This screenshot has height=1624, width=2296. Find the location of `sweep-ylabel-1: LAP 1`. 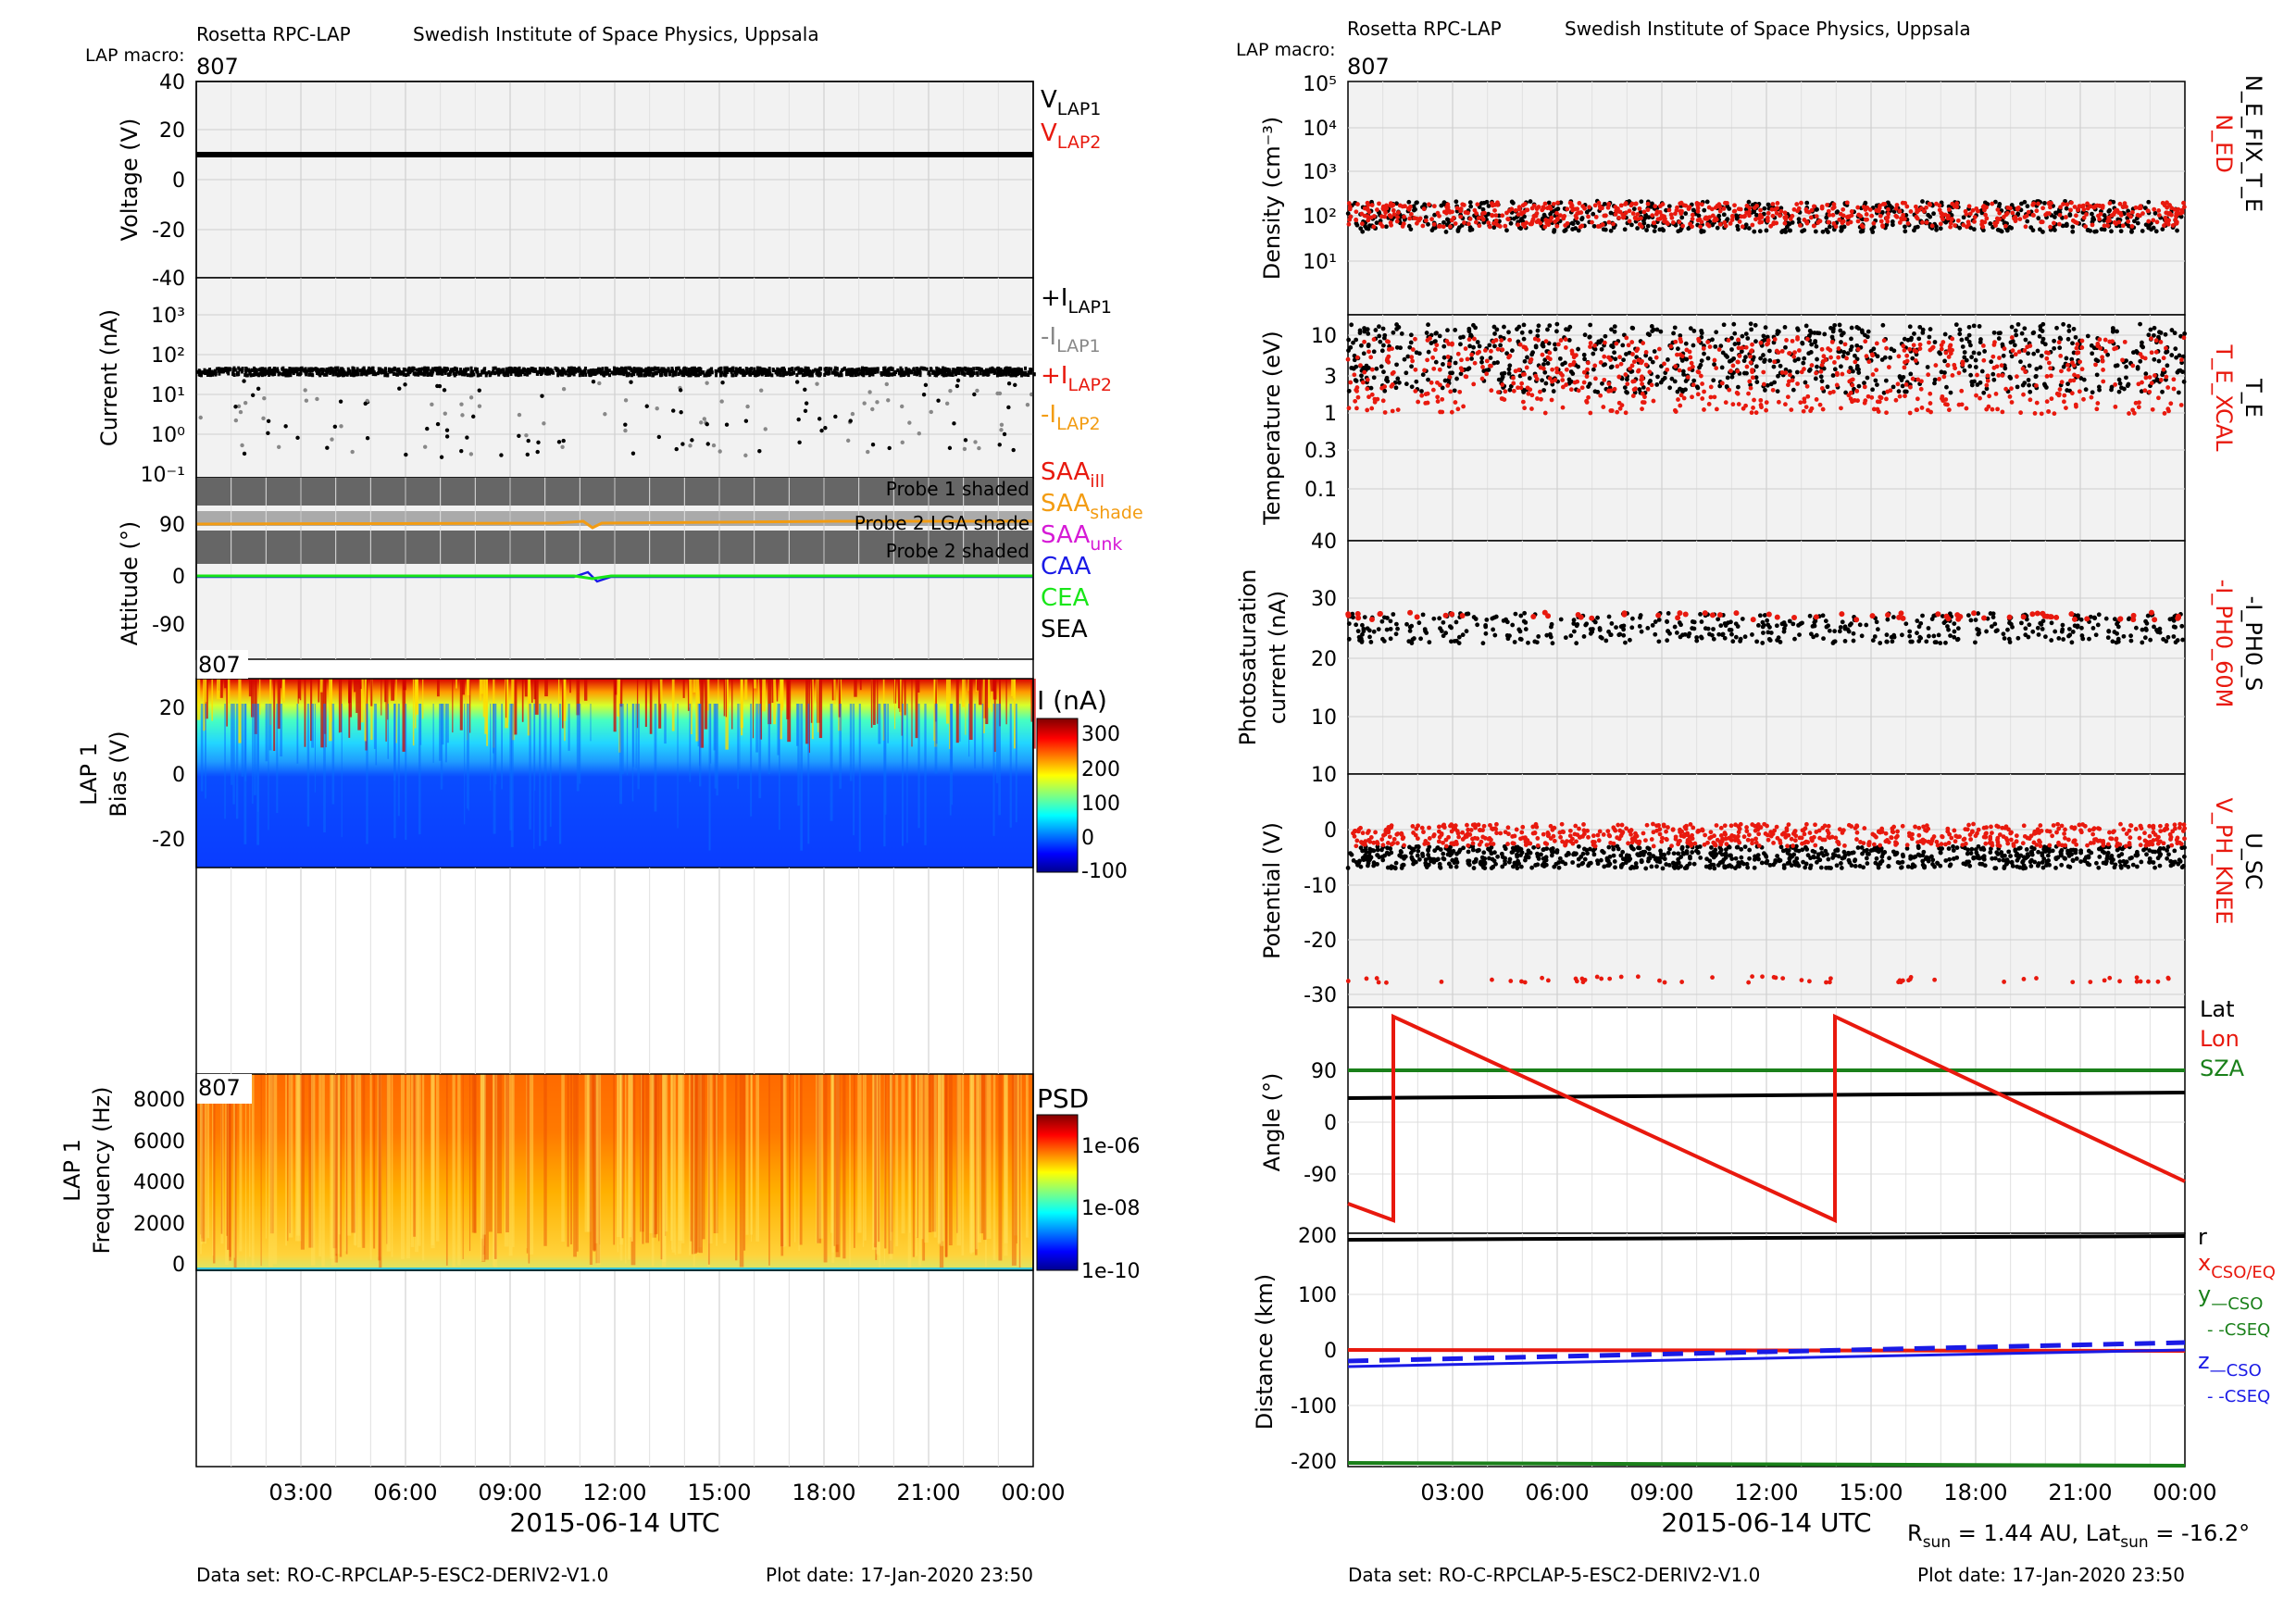

sweep-ylabel-1: LAP 1 is located at coordinates (89, 774).